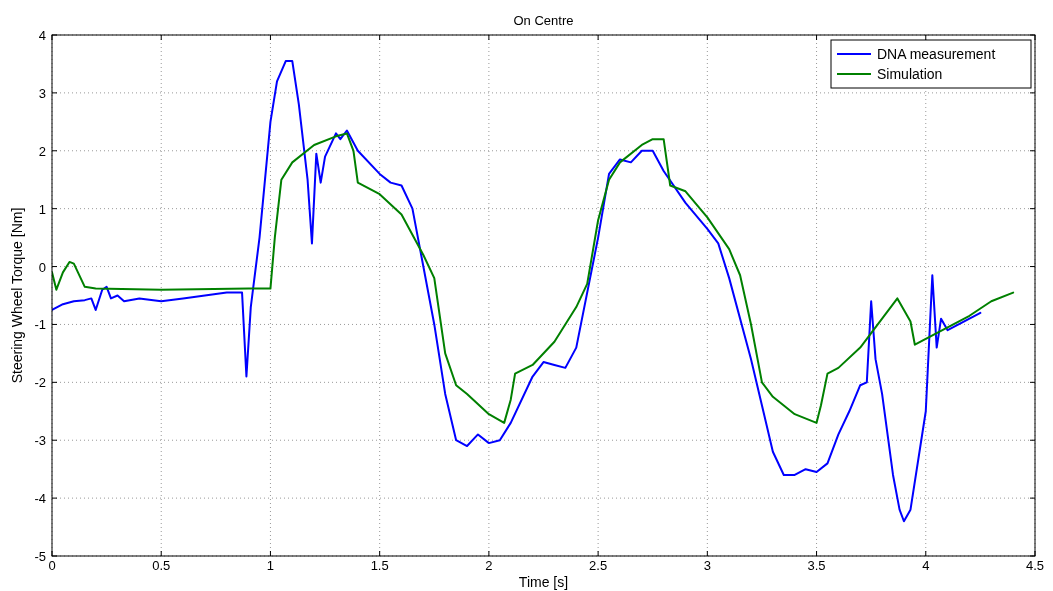 The width and height of the screenshot is (1053, 591). I want to click on x-tick-label: 3.5, so click(816, 565).